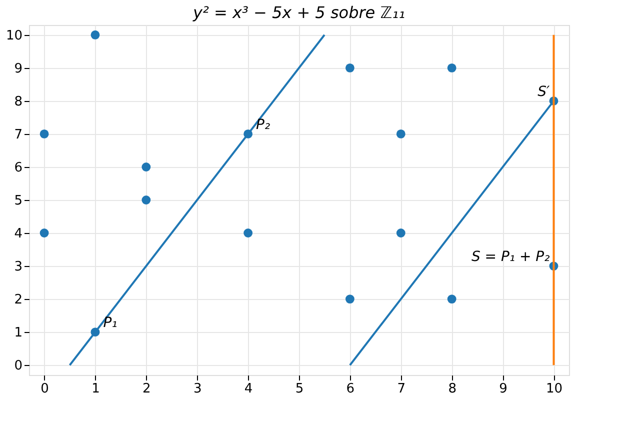 This screenshot has width=638, height=428. I want to click on y-tick-label: 7, so click(18, 134).